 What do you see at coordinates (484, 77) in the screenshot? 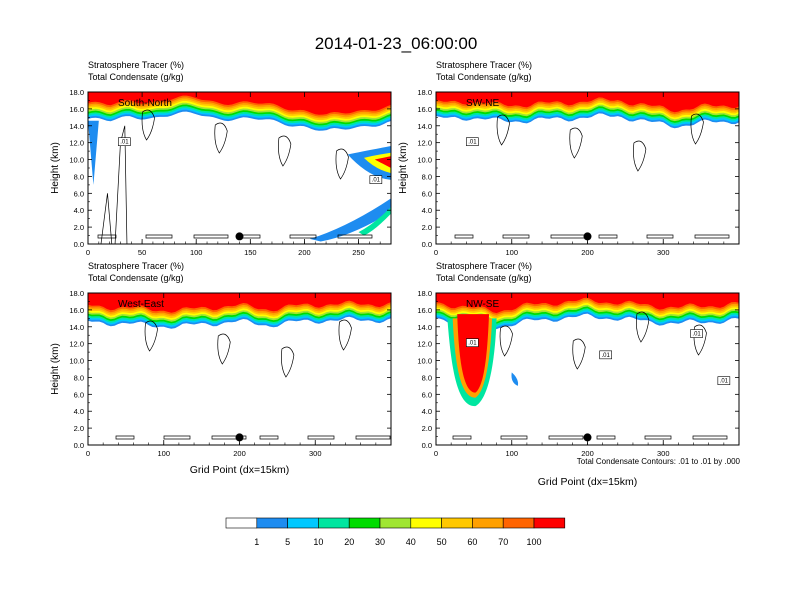
I see `subtitle-condensate: Total Condensate (g/kg)` at bounding box center [484, 77].